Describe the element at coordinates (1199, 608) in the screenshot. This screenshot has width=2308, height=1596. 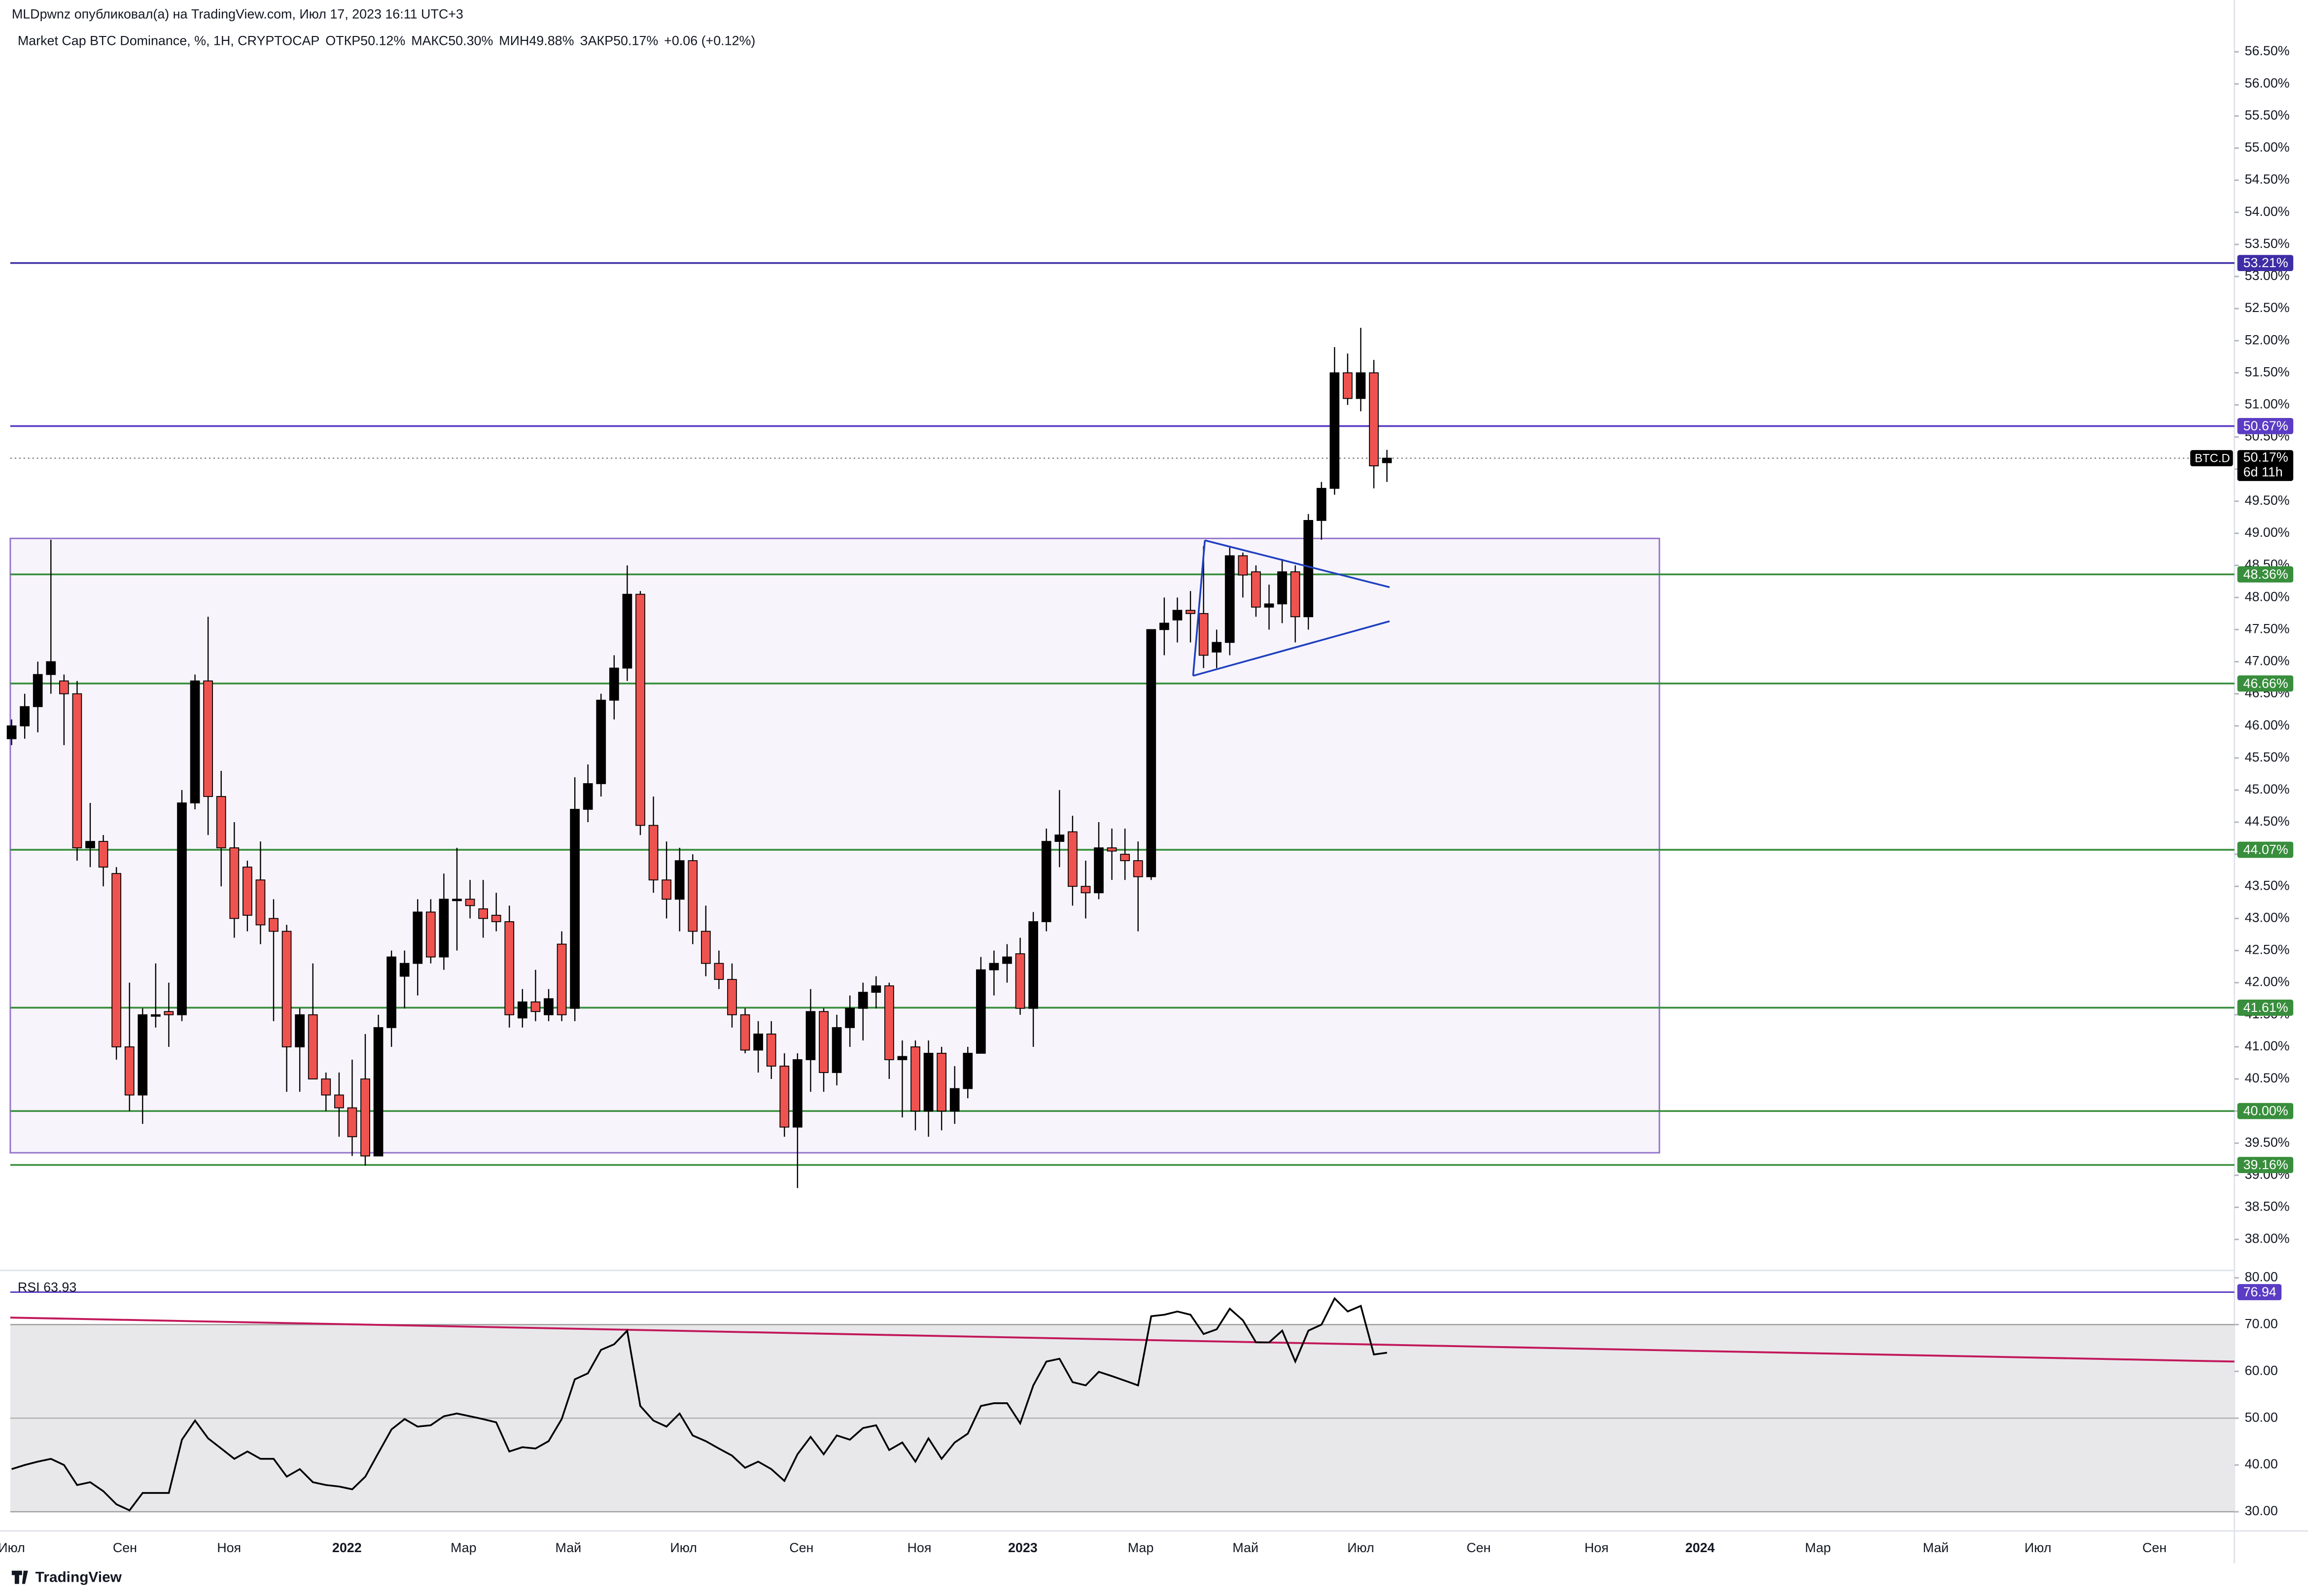
I see `triangle-edge` at that location.